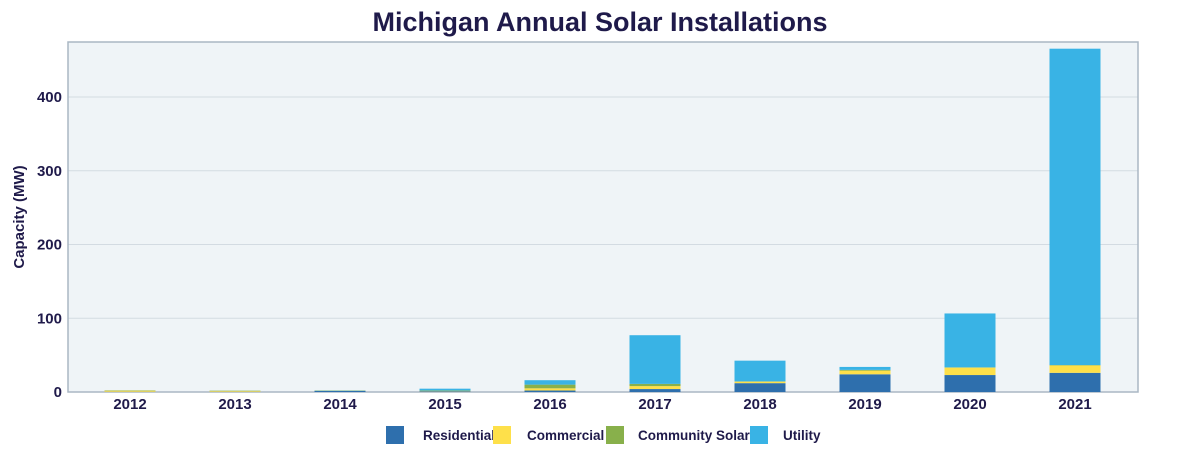 This screenshot has width=1200, height=462. Describe the element at coordinates (565, 435) in the screenshot. I see `legend-label: Commercial` at that location.